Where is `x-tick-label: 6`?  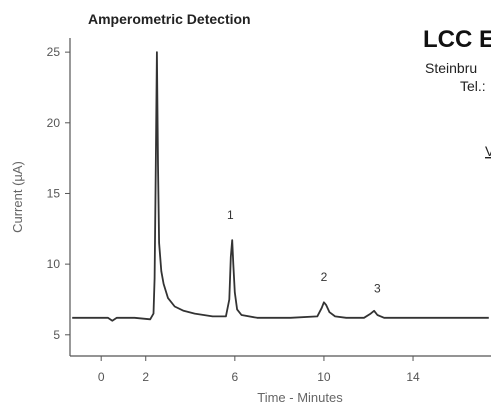 x-tick-label: 6 is located at coordinates (234, 377).